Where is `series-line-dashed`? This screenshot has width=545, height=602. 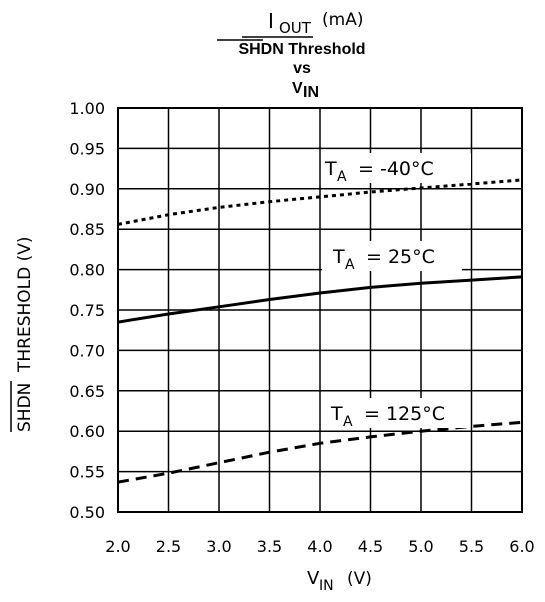 series-line-dashed is located at coordinates (320, 452).